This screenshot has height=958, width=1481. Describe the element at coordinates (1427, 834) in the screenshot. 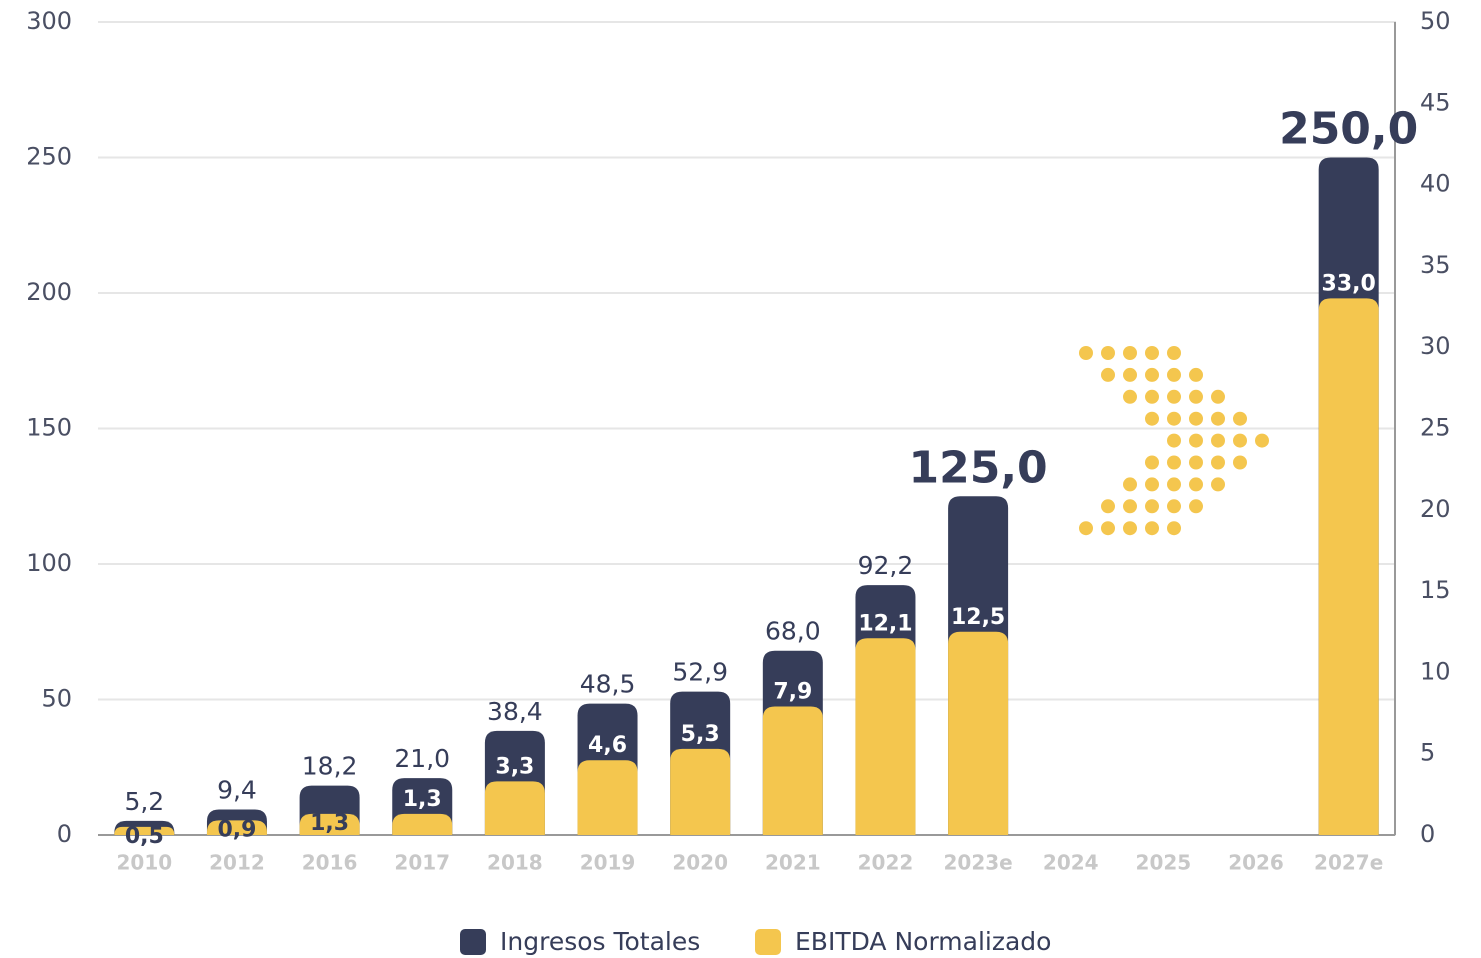

I see `y2-tick-label: 0` at that location.